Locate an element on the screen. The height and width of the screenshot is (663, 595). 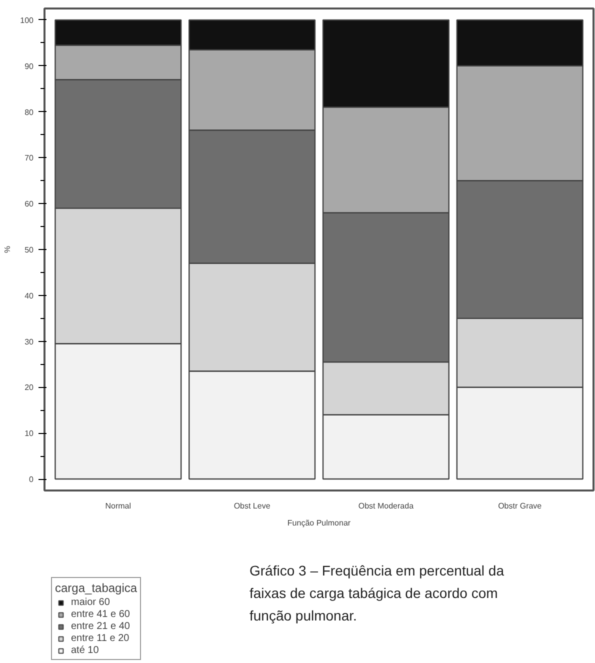
y-tick-label: 60 is located at coordinates (29, 204).